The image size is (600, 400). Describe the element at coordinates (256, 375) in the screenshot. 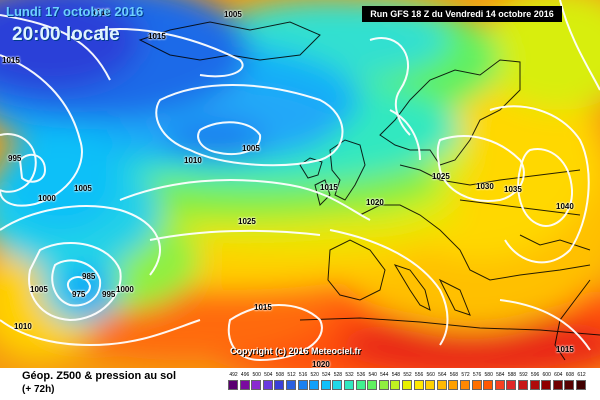

I see `scale-label: 500` at that location.